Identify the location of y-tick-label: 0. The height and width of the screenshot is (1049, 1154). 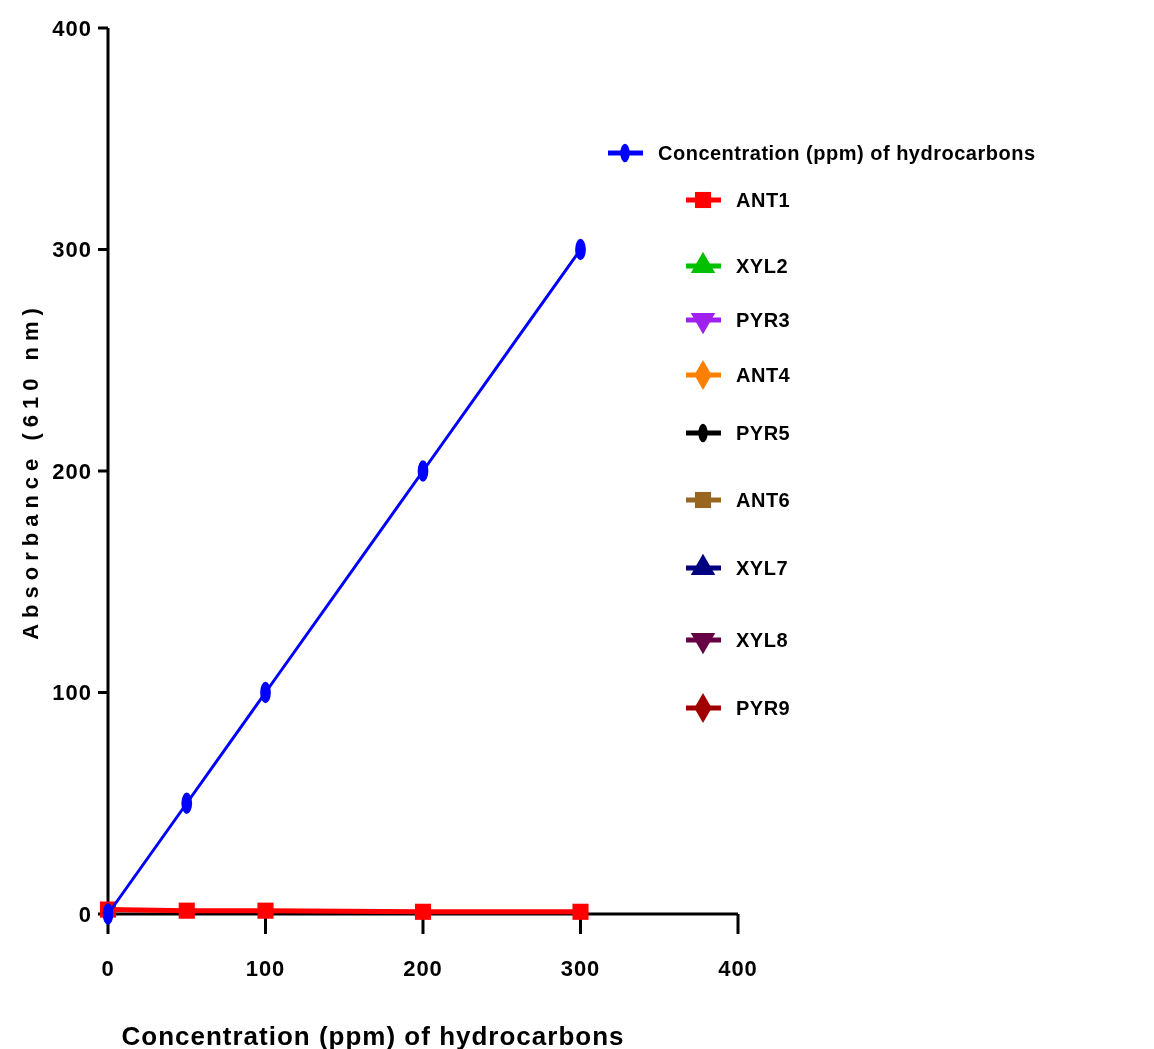
(85, 914).